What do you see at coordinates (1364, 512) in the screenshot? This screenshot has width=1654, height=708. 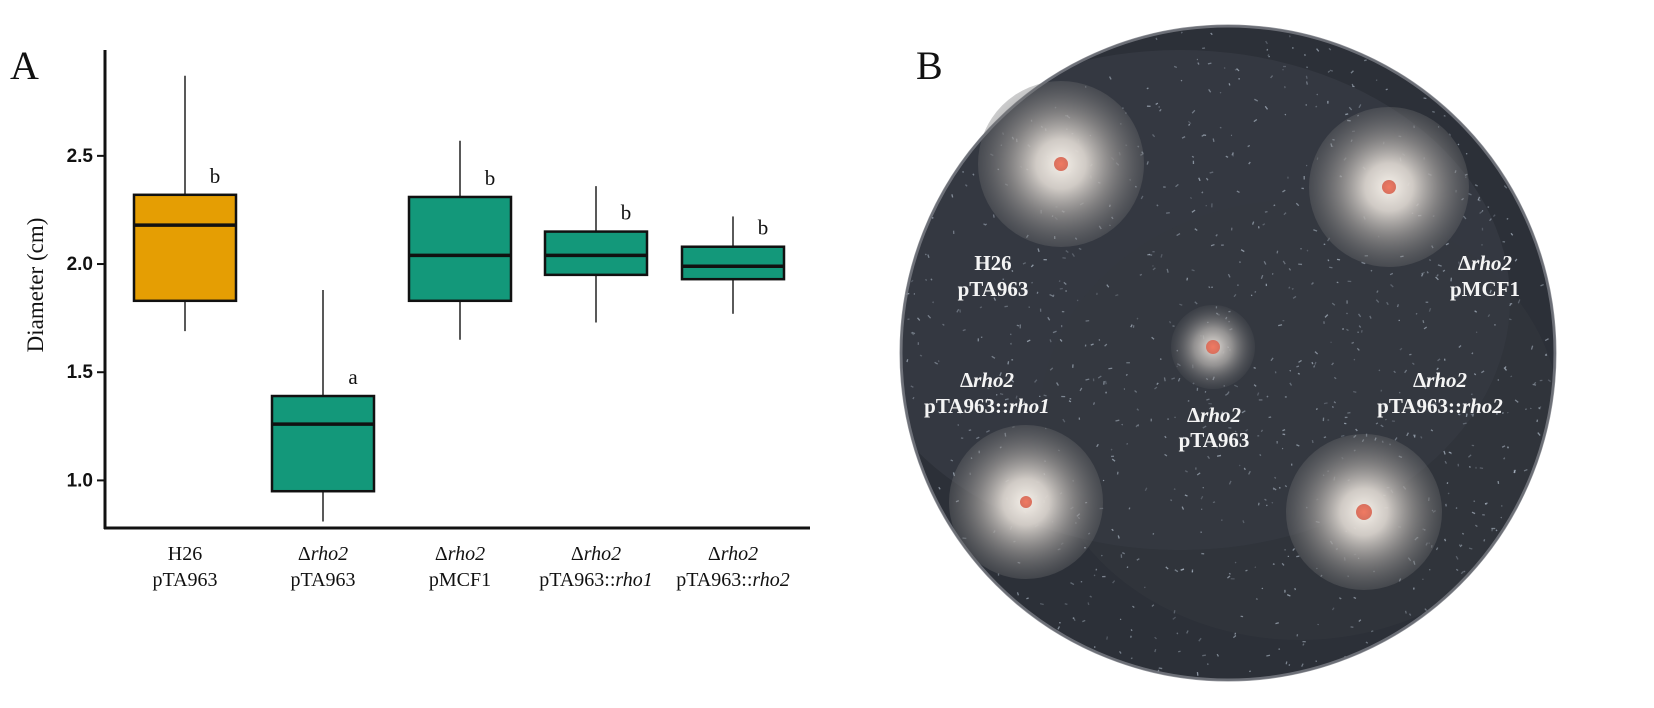 I see `colony-rho2` at bounding box center [1364, 512].